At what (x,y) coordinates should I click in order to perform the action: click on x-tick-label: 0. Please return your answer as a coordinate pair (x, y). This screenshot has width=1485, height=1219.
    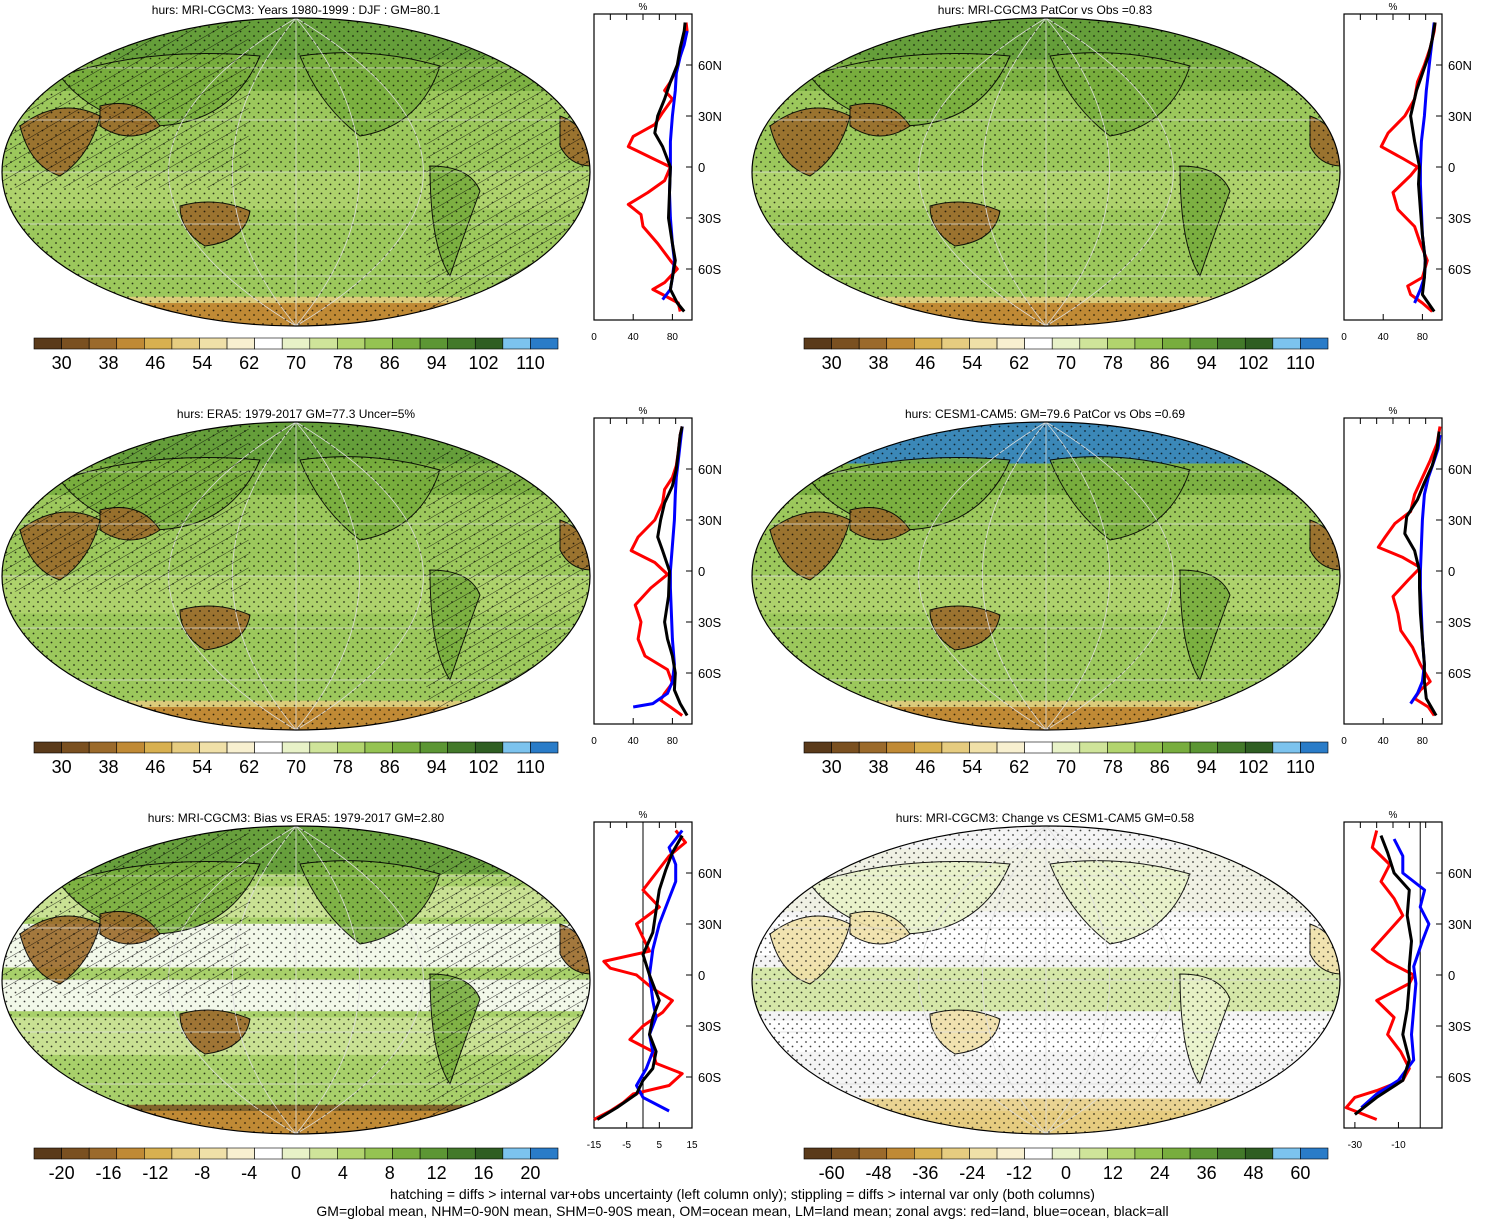
    Looking at the image, I should click on (594, 337).